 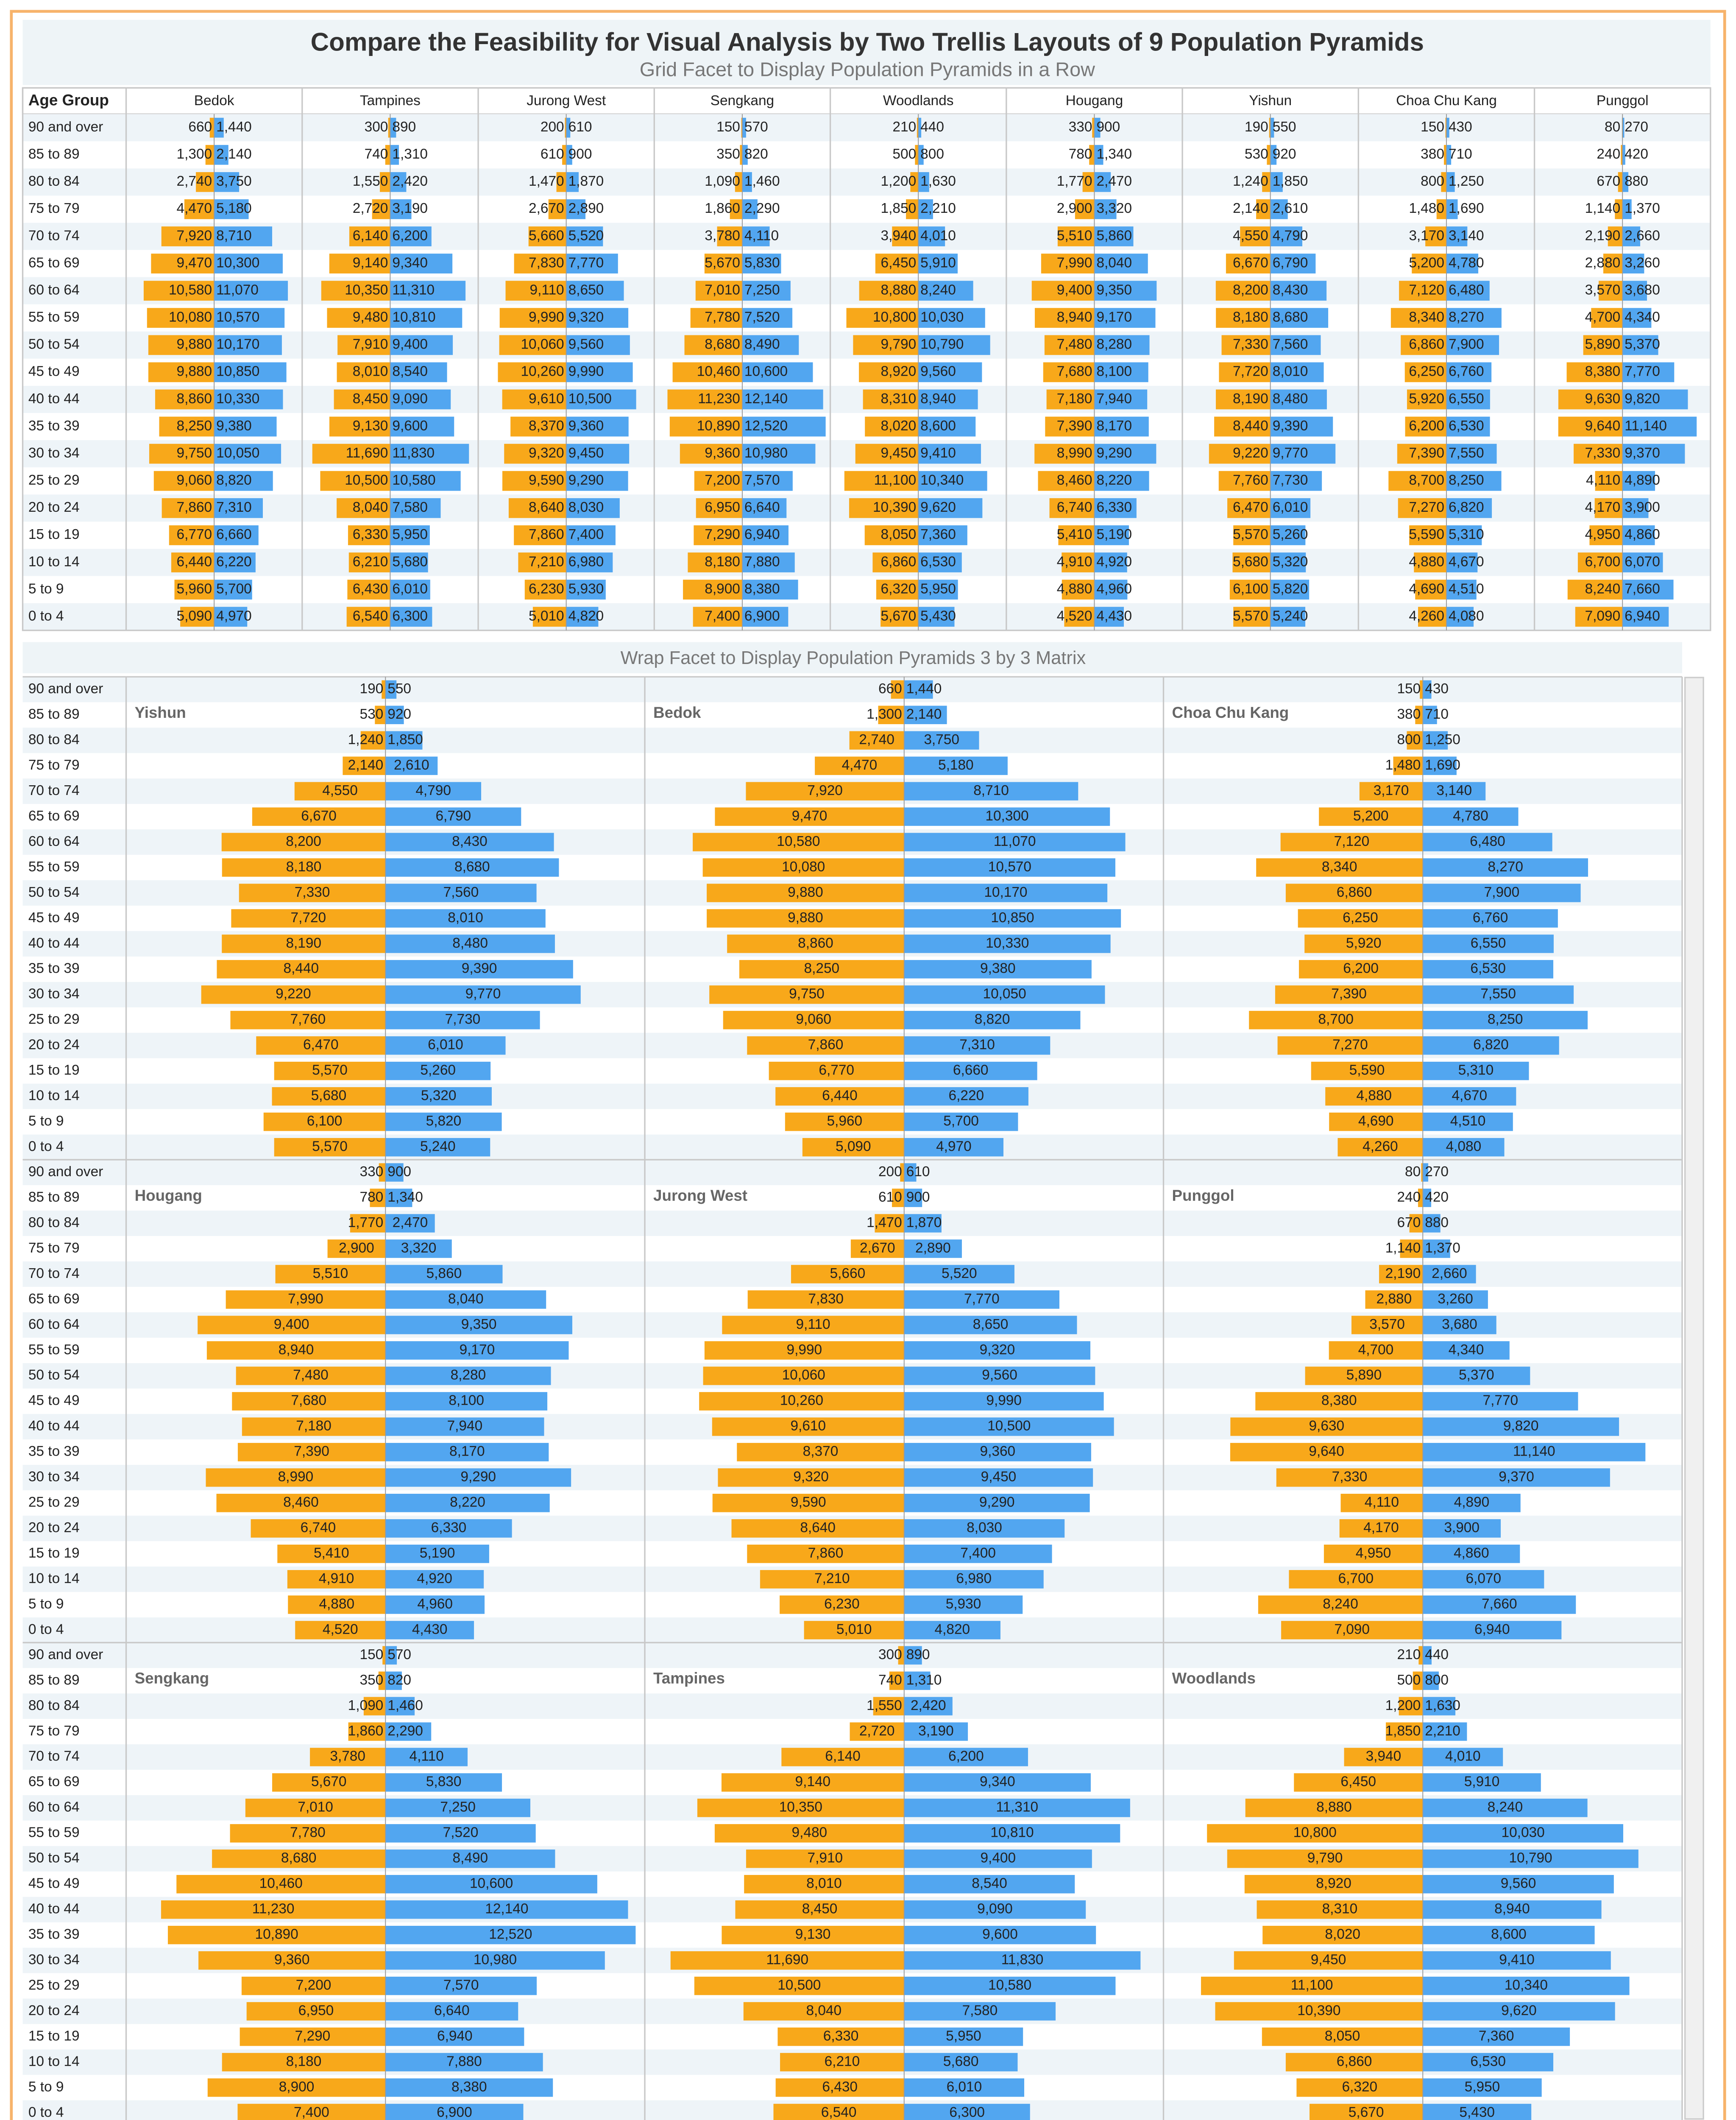 I want to click on value-label: 610, so click(x=580, y=127).